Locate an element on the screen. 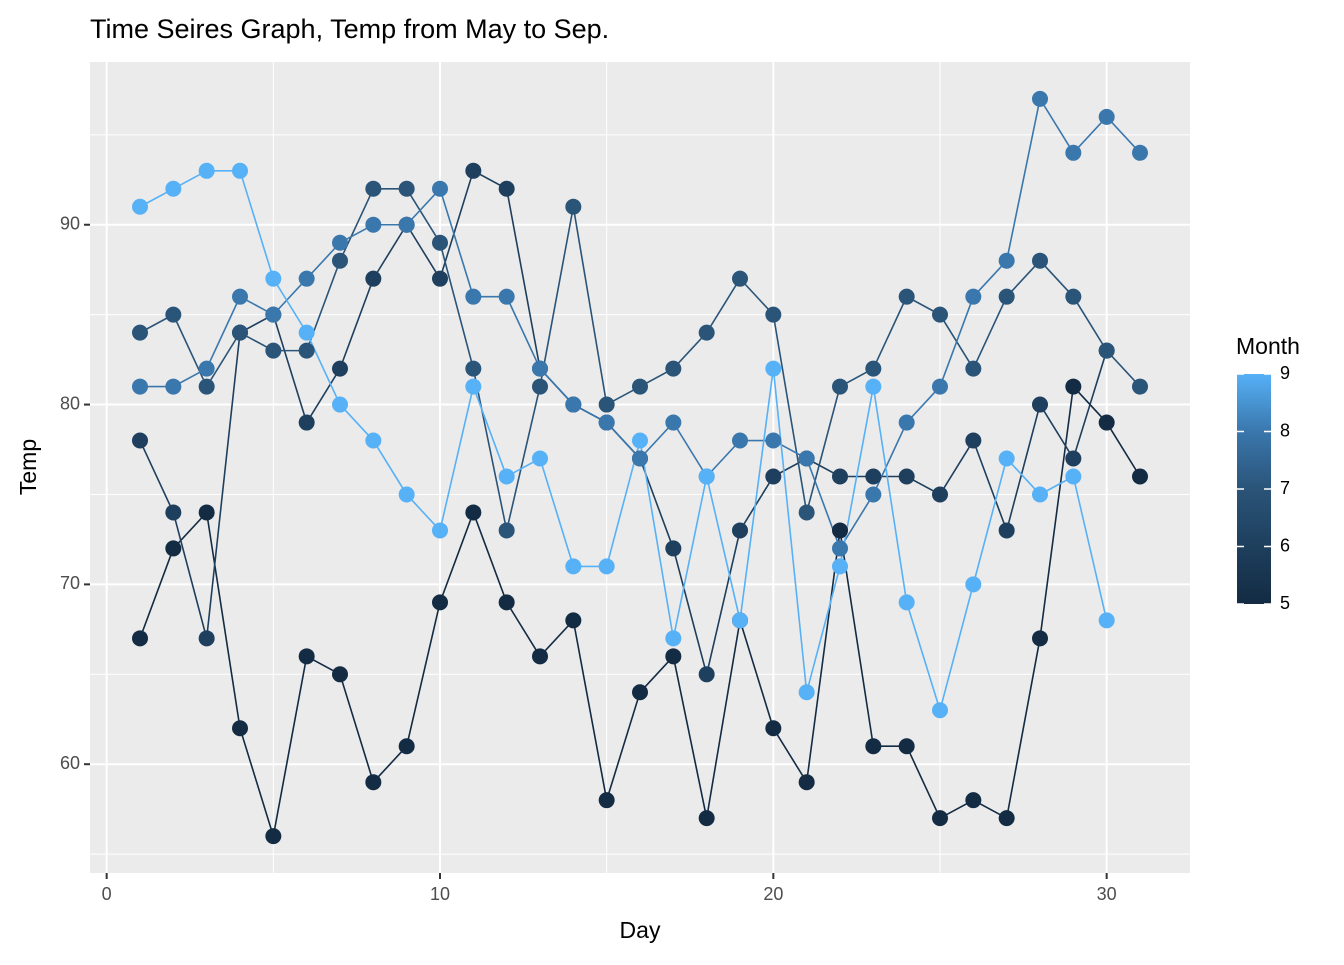 Image resolution: width=1344 pixels, height=965 pixels. y-tick-label: 60 is located at coordinates (70, 763).